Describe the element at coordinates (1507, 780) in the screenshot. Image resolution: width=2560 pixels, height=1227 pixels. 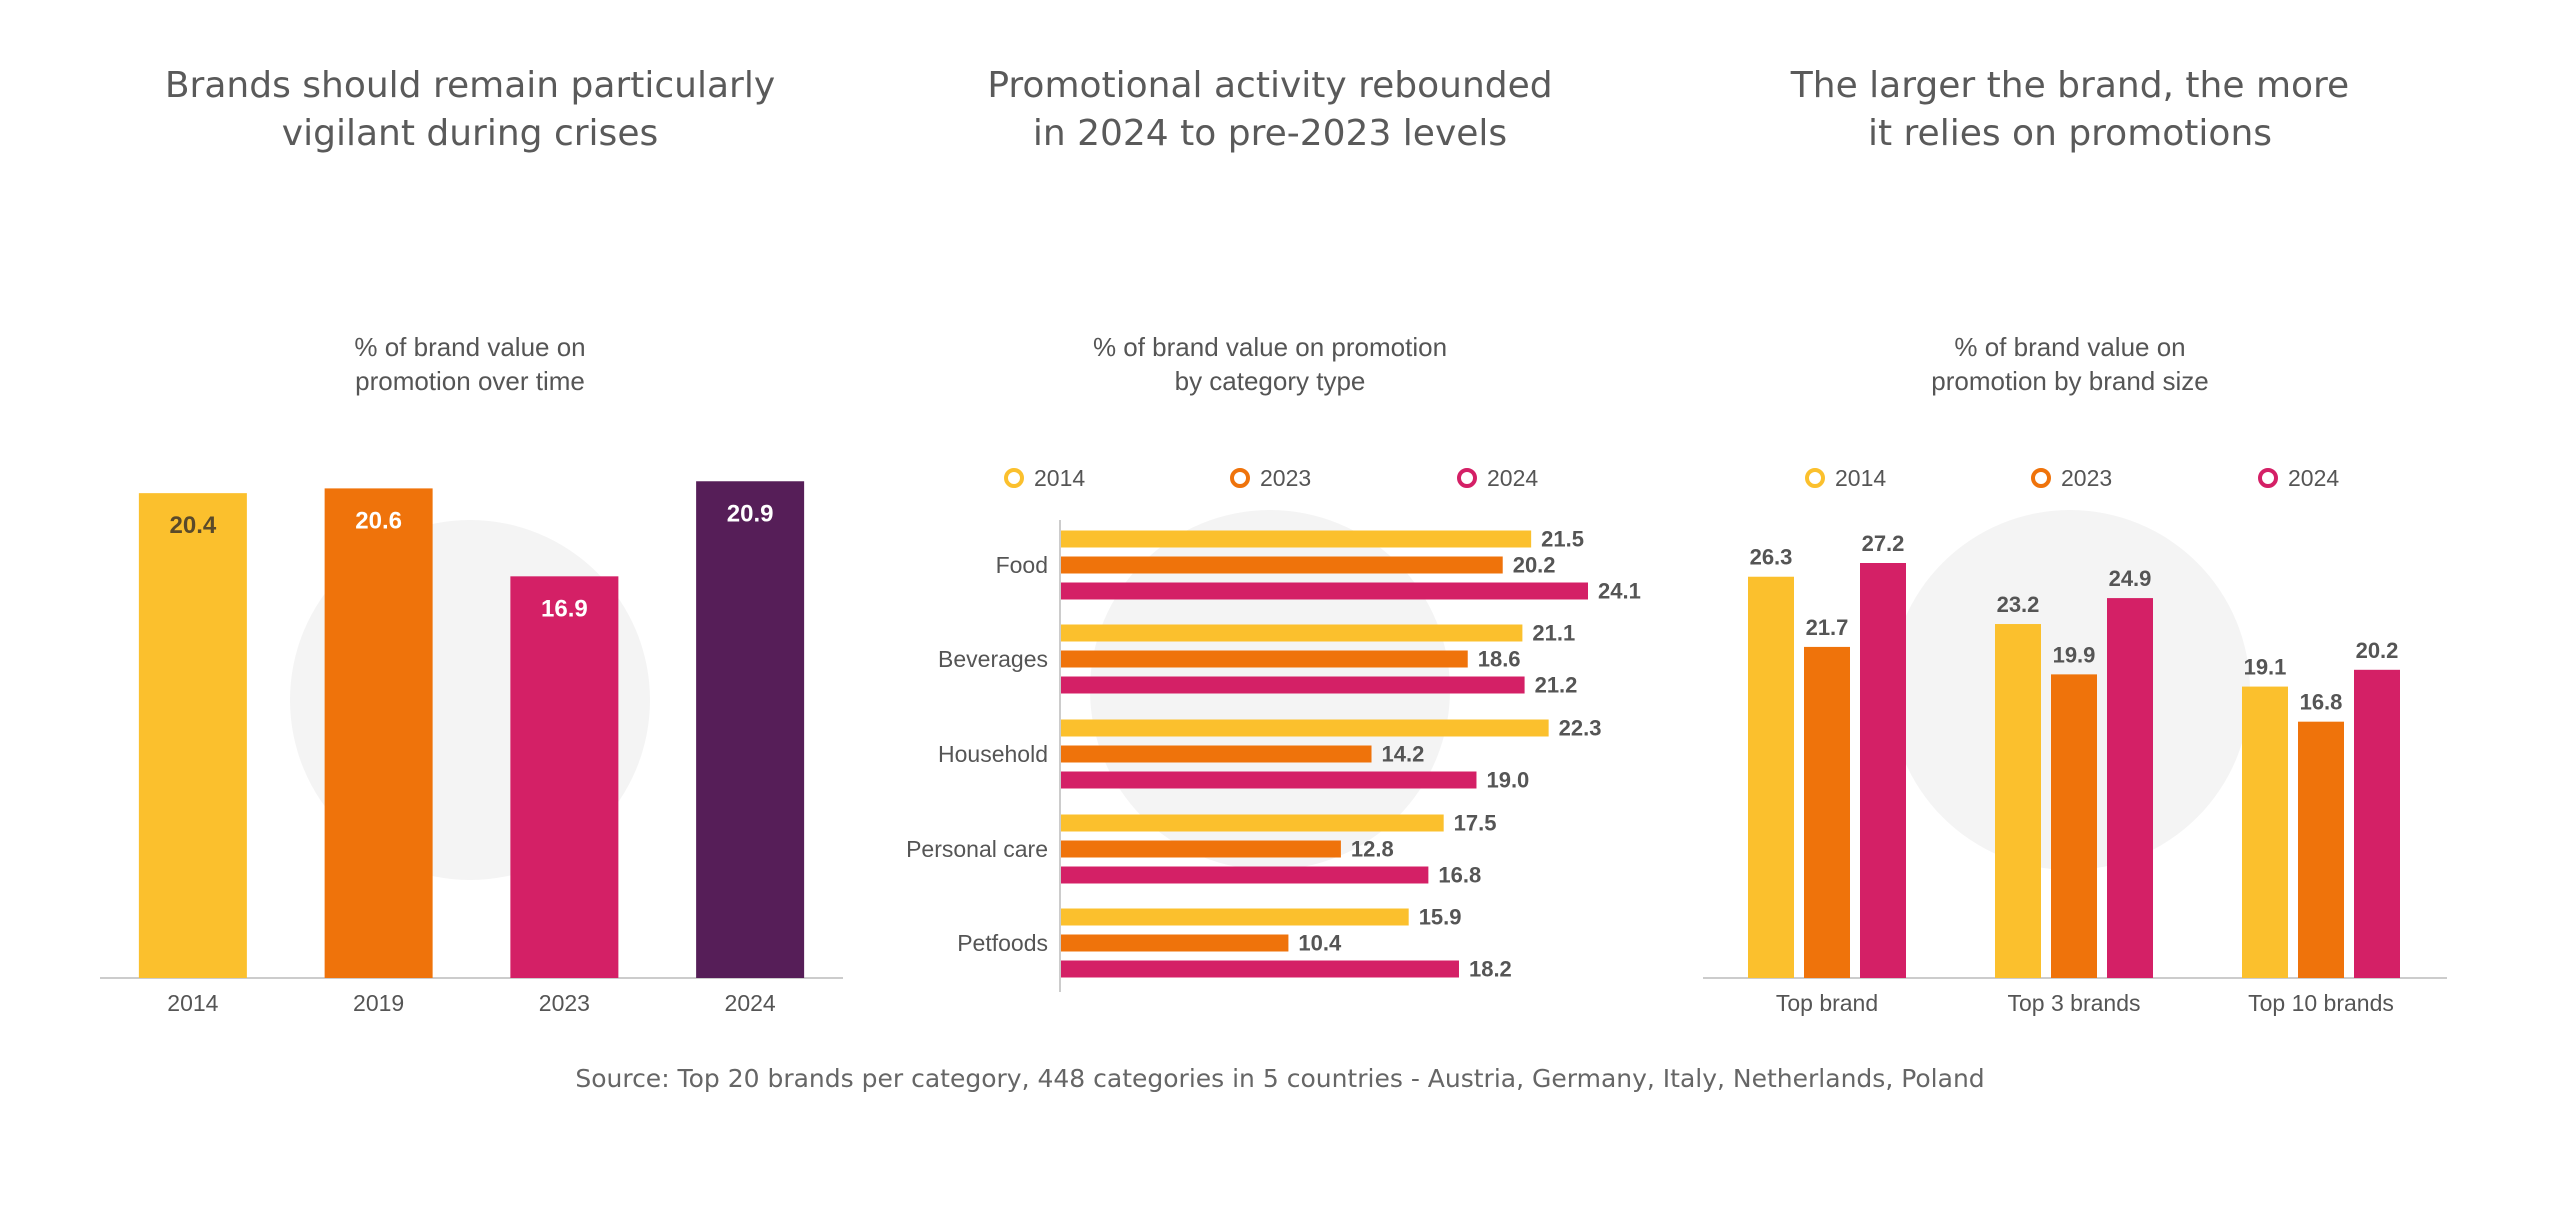
I see `data-label: 19.0` at that location.